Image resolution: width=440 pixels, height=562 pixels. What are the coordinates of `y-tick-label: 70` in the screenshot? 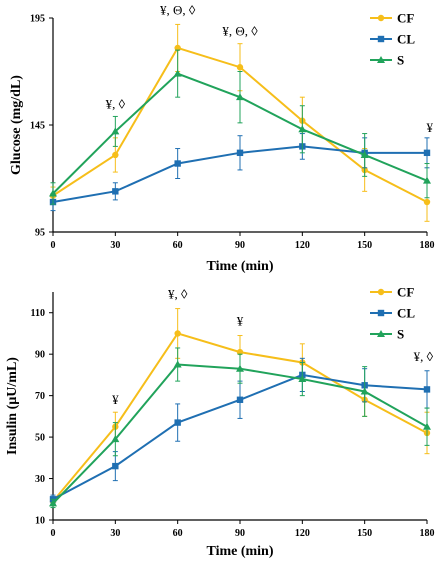 It's located at (40, 396).